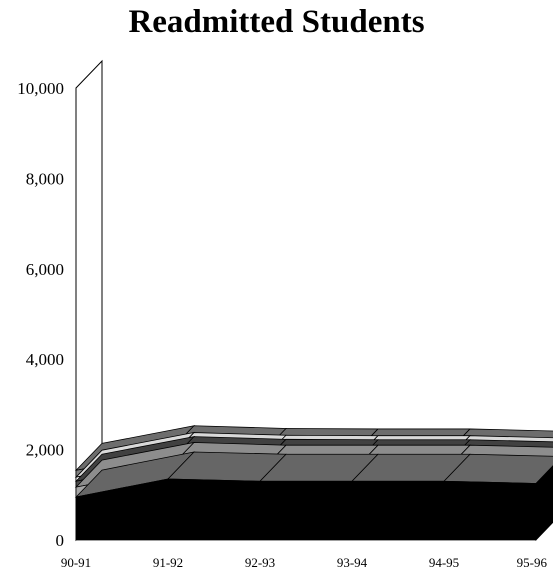  Describe the element at coordinates (352, 562) in the screenshot. I see `x-tick-label: 93-94` at that location.